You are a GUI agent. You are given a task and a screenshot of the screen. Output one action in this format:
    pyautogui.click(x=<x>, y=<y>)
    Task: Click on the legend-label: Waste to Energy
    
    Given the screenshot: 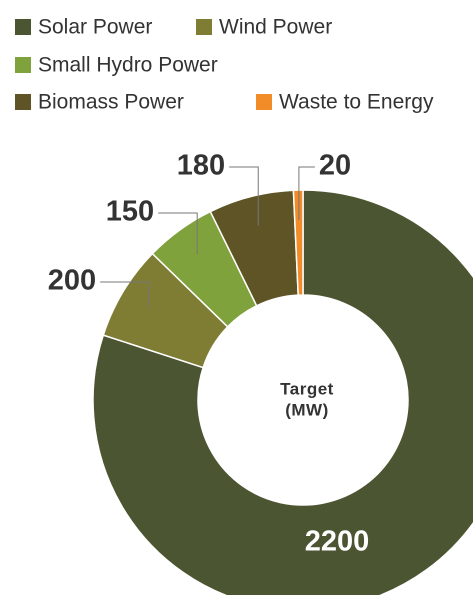 What is the action you would take?
    pyautogui.click(x=356, y=102)
    